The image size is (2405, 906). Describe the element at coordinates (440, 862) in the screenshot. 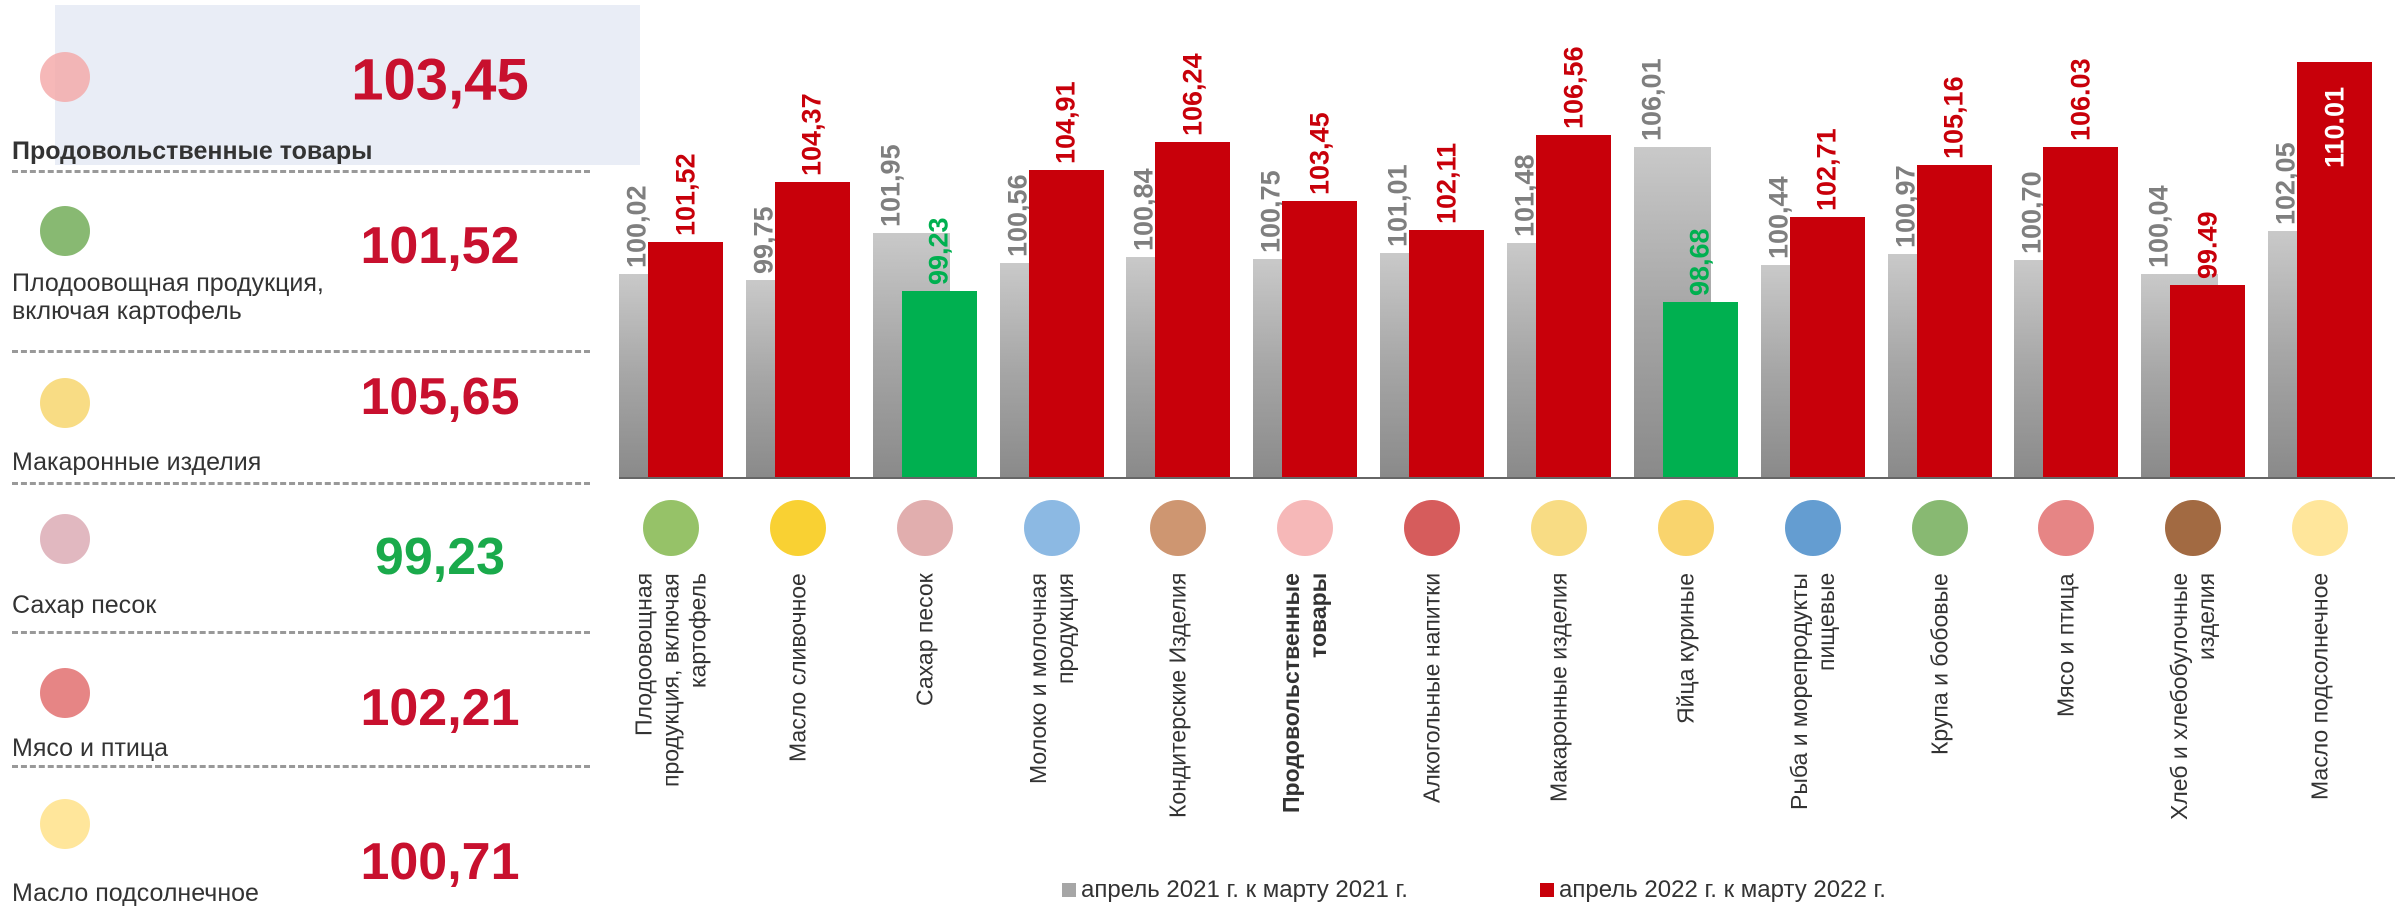

I see `summary-value: 100,71` at that location.